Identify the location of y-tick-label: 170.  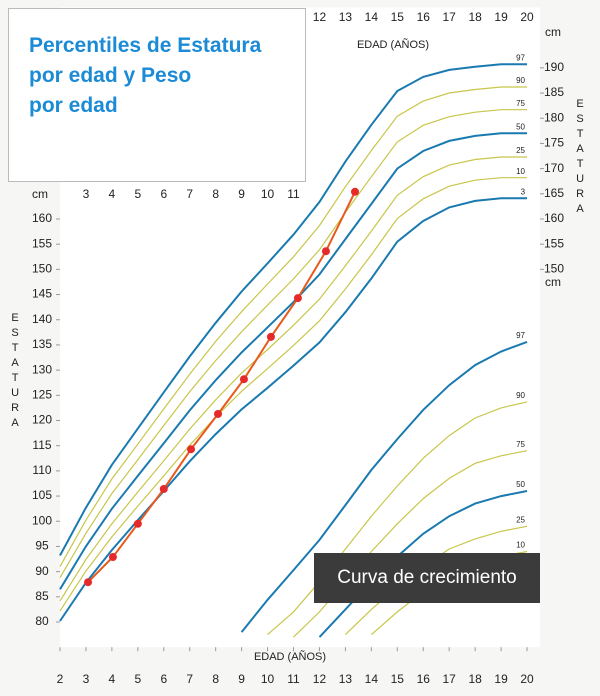
(554, 168).